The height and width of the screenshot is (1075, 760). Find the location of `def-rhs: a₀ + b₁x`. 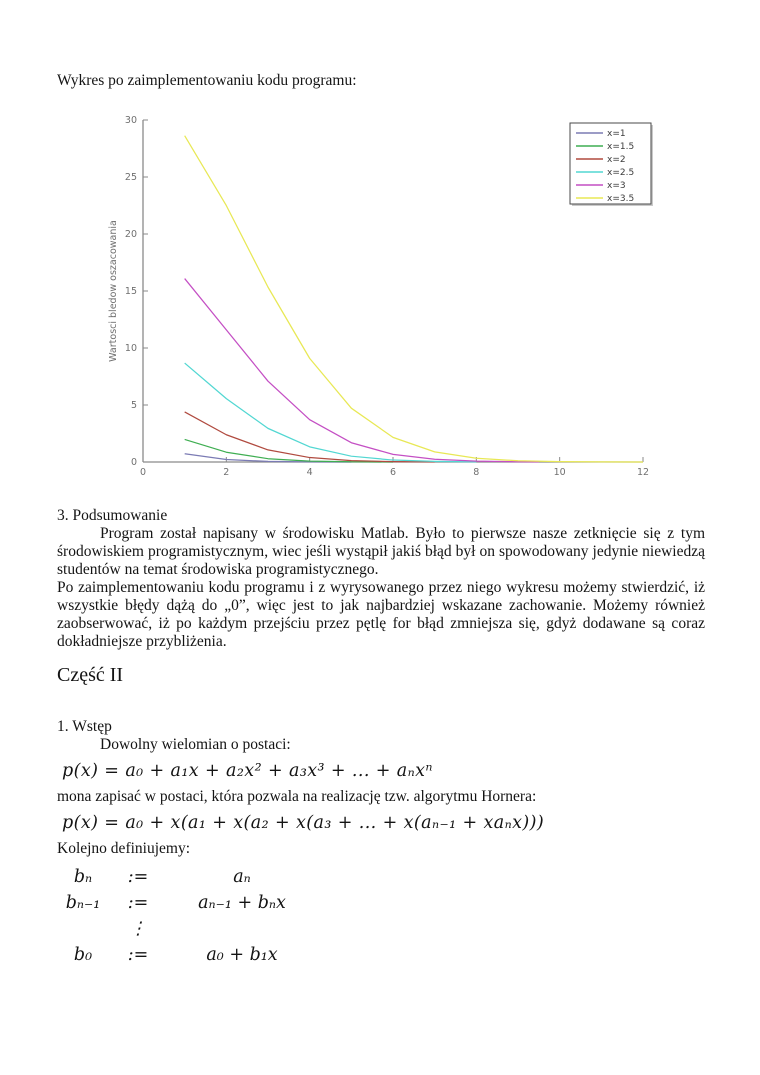

def-rhs: a₀ + b₁x is located at coordinates (242, 955).